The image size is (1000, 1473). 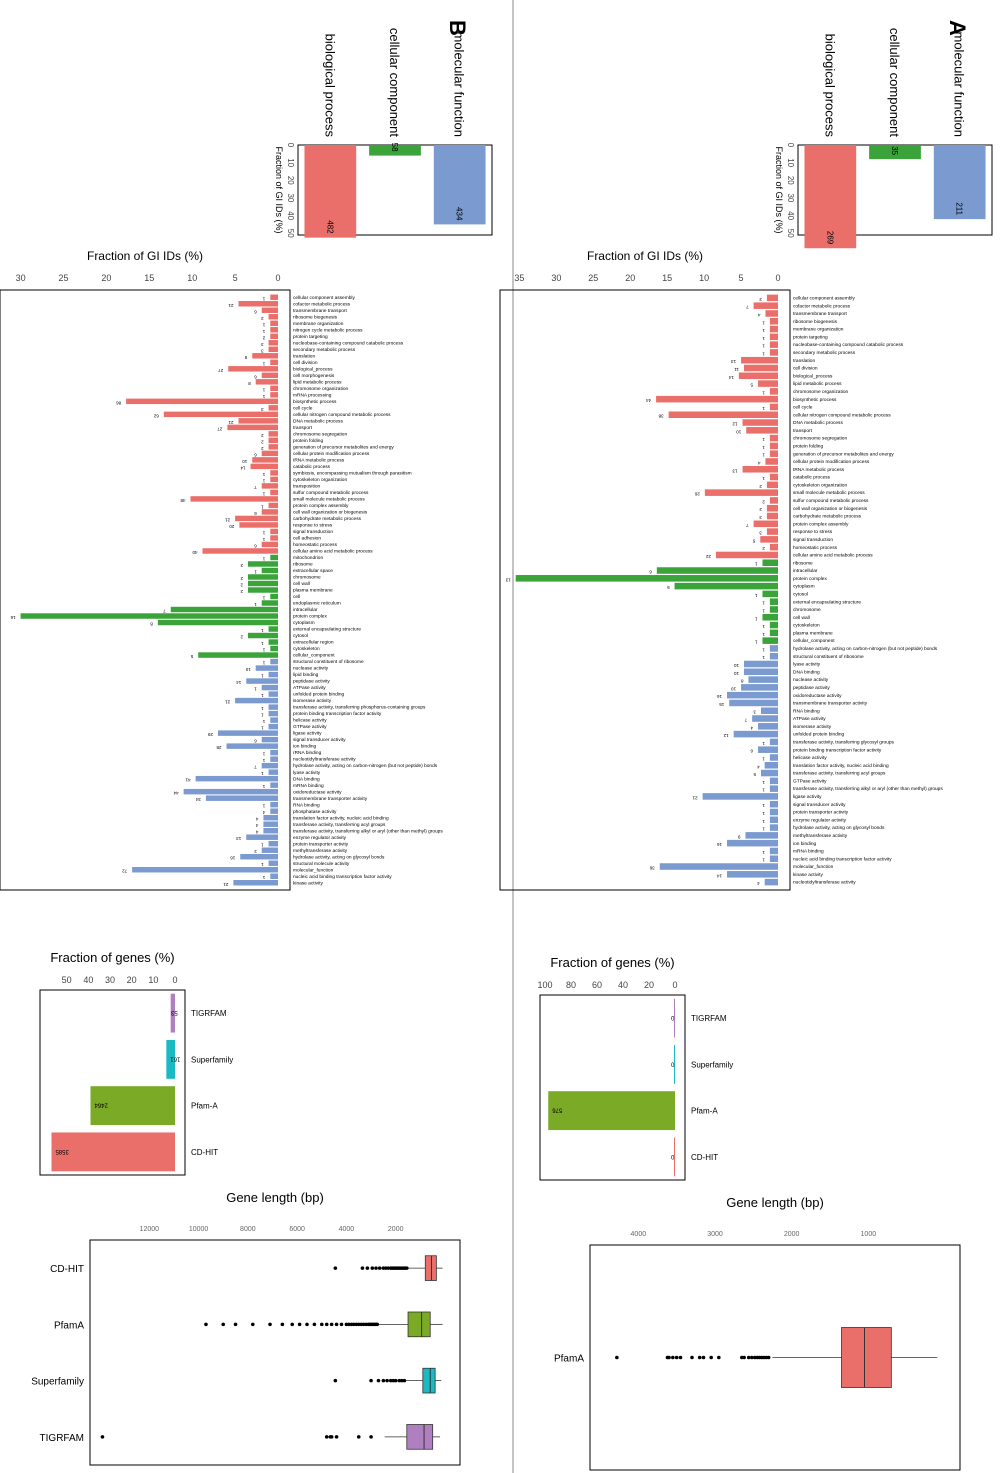 I want to click on term-label: cell adhesion, so click(x=307, y=539).